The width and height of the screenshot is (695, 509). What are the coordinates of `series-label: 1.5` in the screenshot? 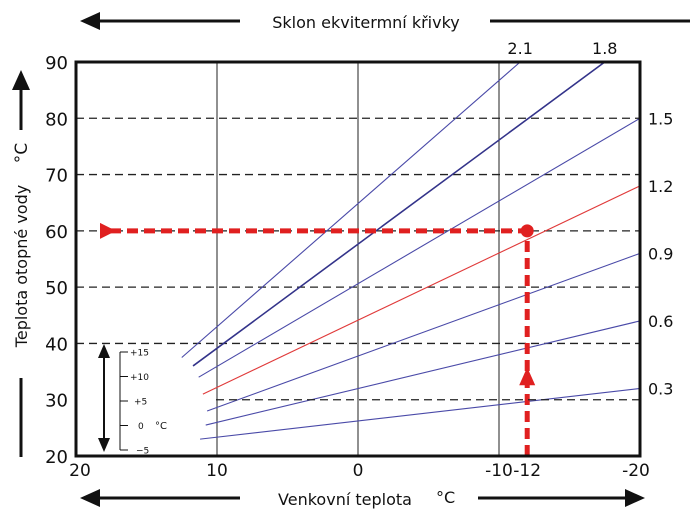 It's located at (660, 118).